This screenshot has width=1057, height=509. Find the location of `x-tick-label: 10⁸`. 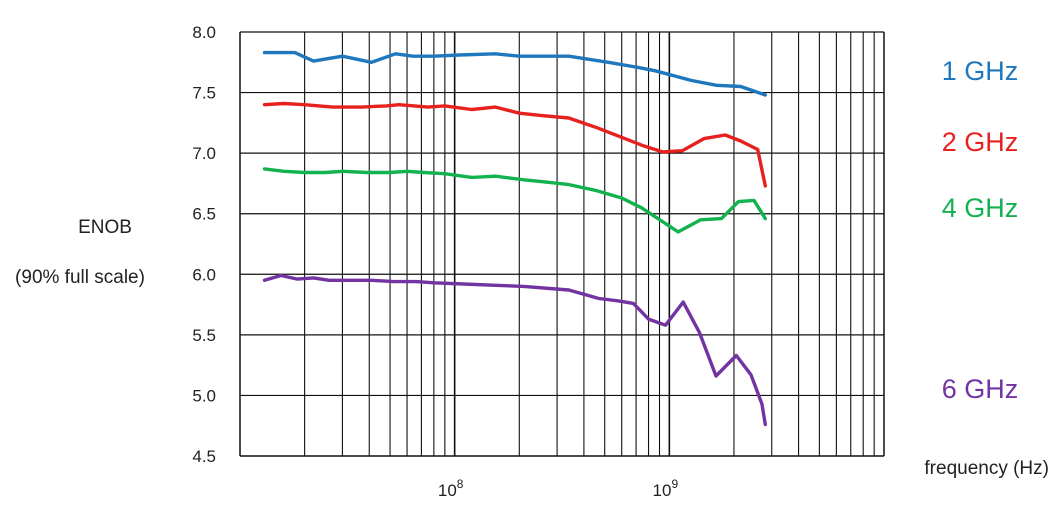

x-tick-label: 10⁸ is located at coordinates (451, 488).